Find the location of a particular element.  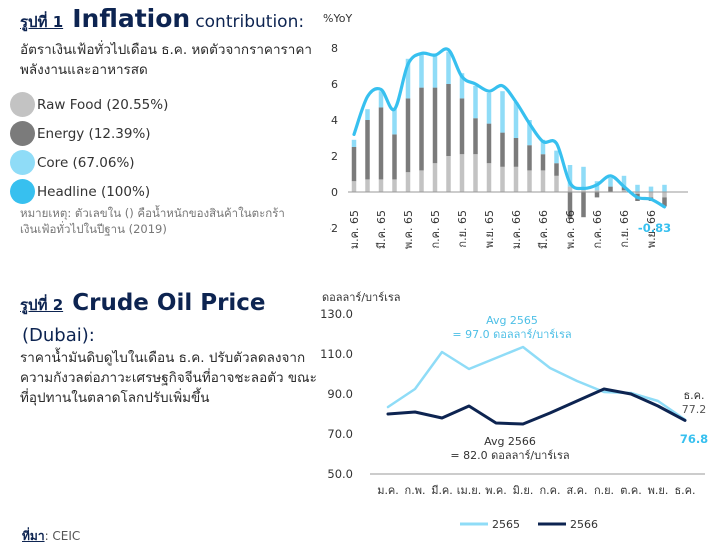

legend-item-raw-food: Raw Food (20.55%) is located at coordinates (89, 104).